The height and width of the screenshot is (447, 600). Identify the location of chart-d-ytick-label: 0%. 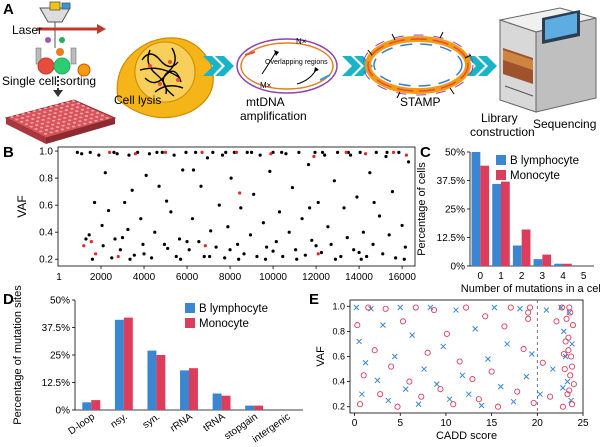
(63, 411).